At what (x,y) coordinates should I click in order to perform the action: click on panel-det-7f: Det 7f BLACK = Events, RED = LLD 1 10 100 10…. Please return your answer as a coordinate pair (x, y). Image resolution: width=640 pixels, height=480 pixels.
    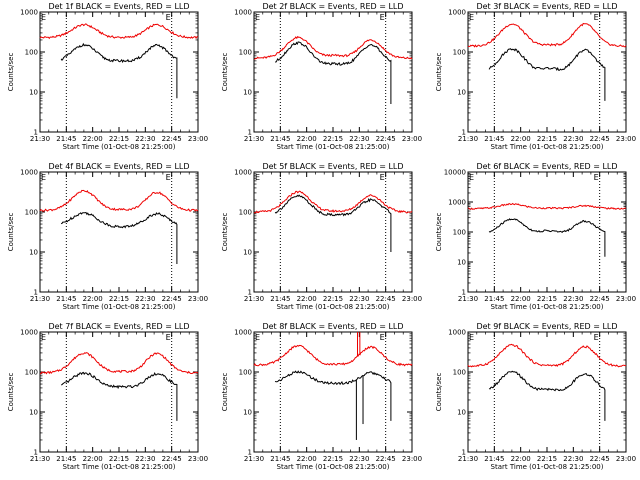
    Looking at the image, I should click on (107, 396).